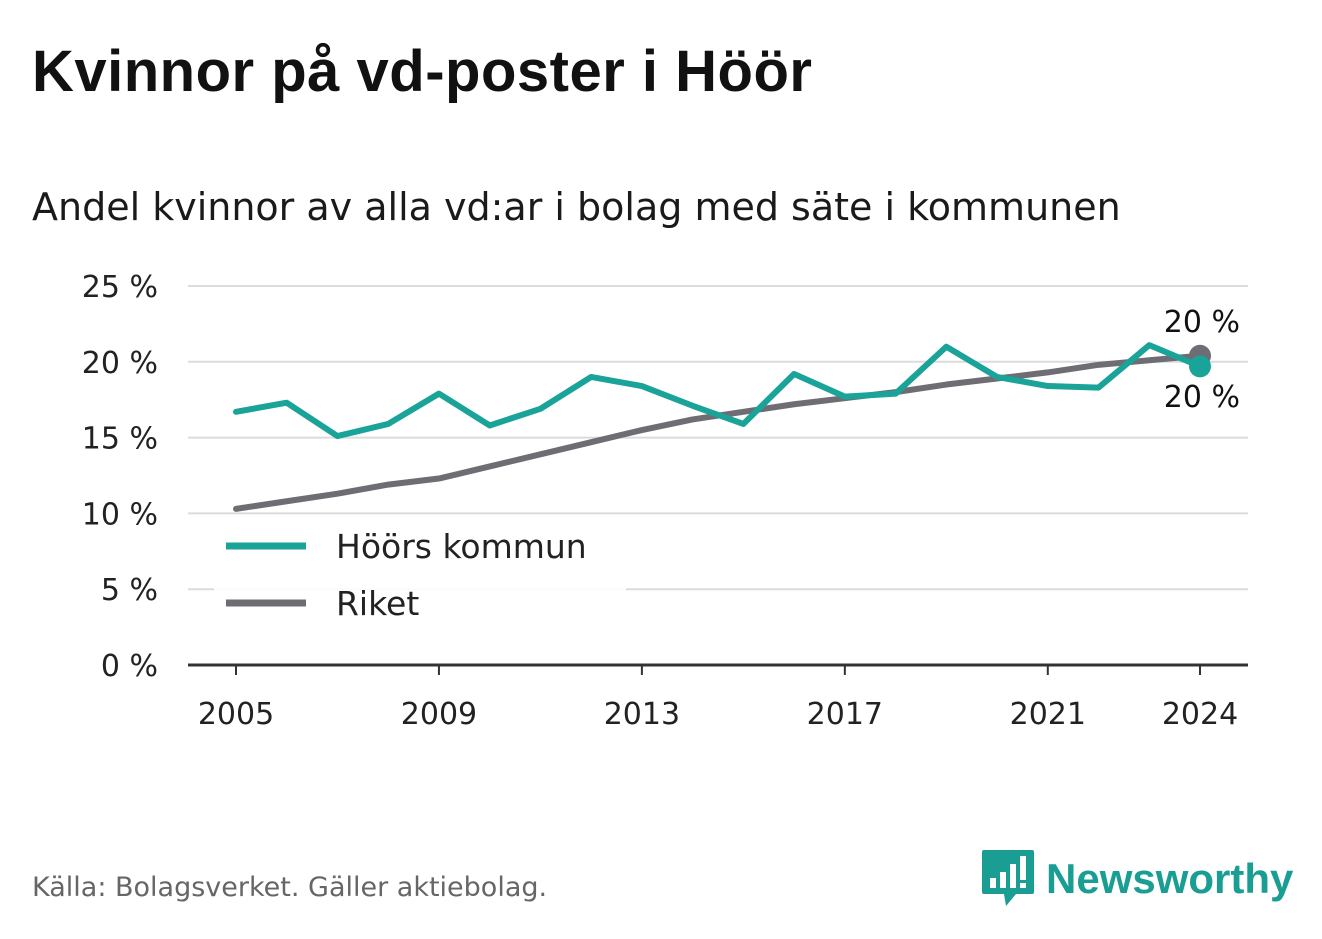  What do you see at coordinates (129, 590) in the screenshot?
I see `y-tick-label: 5 %` at bounding box center [129, 590].